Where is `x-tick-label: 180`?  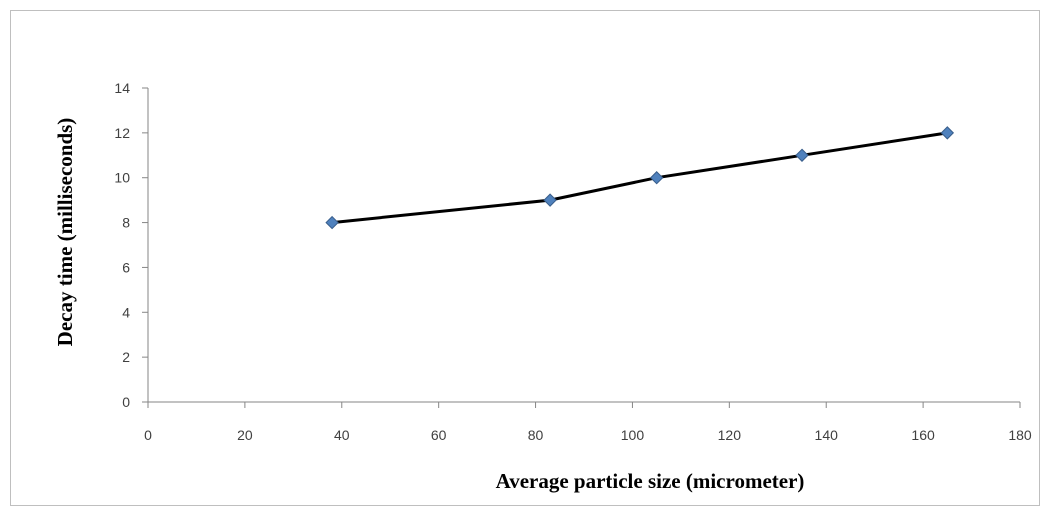
x-tick-label: 180 is located at coordinates (1020, 435).